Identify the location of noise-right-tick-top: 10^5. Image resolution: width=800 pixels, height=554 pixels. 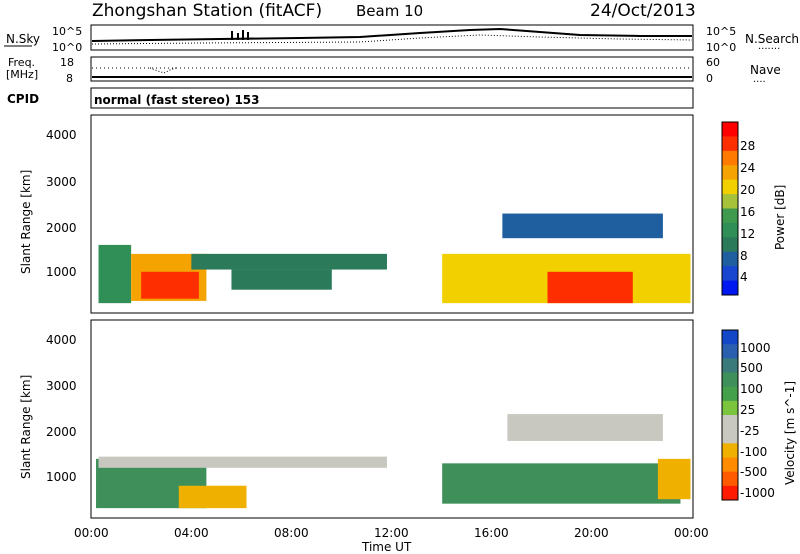
(721, 31).